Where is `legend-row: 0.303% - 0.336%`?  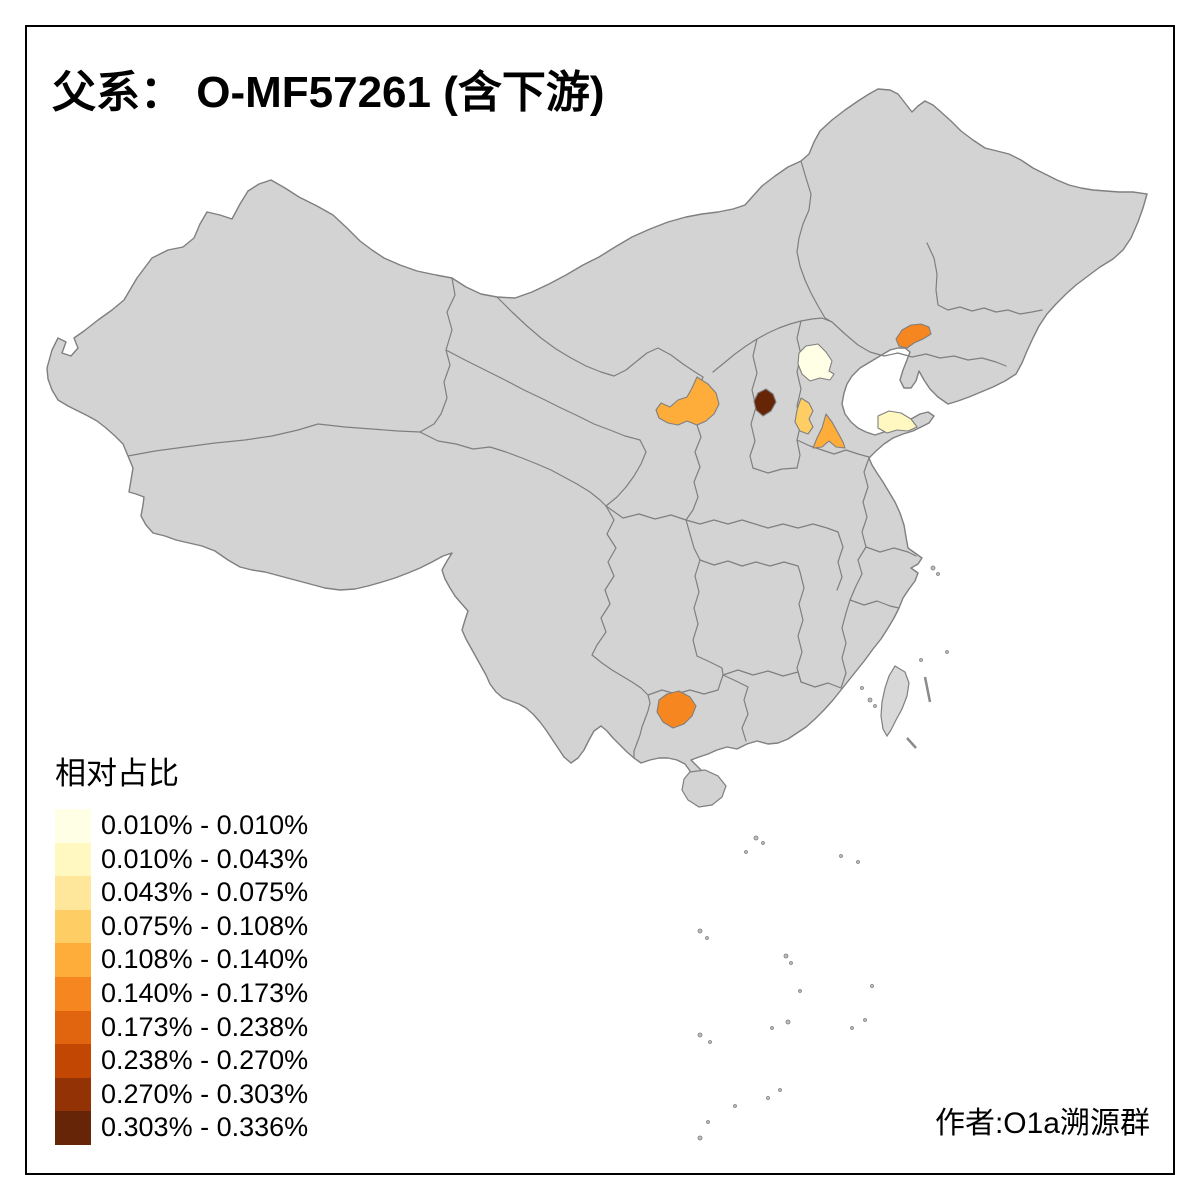
legend-row: 0.303% - 0.336% is located at coordinates (181, 1128).